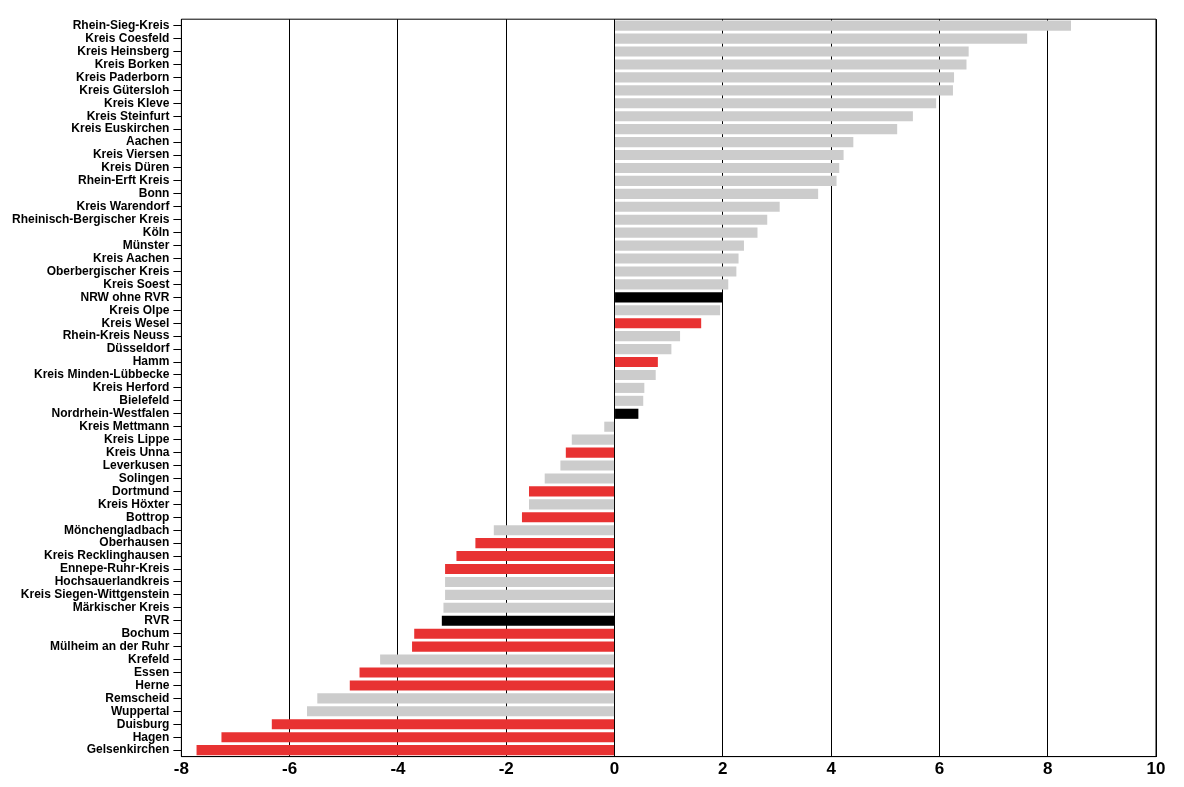  What do you see at coordinates (107, 555) in the screenshot?
I see `y-tick-label: Kreis Recklinghausen` at bounding box center [107, 555].